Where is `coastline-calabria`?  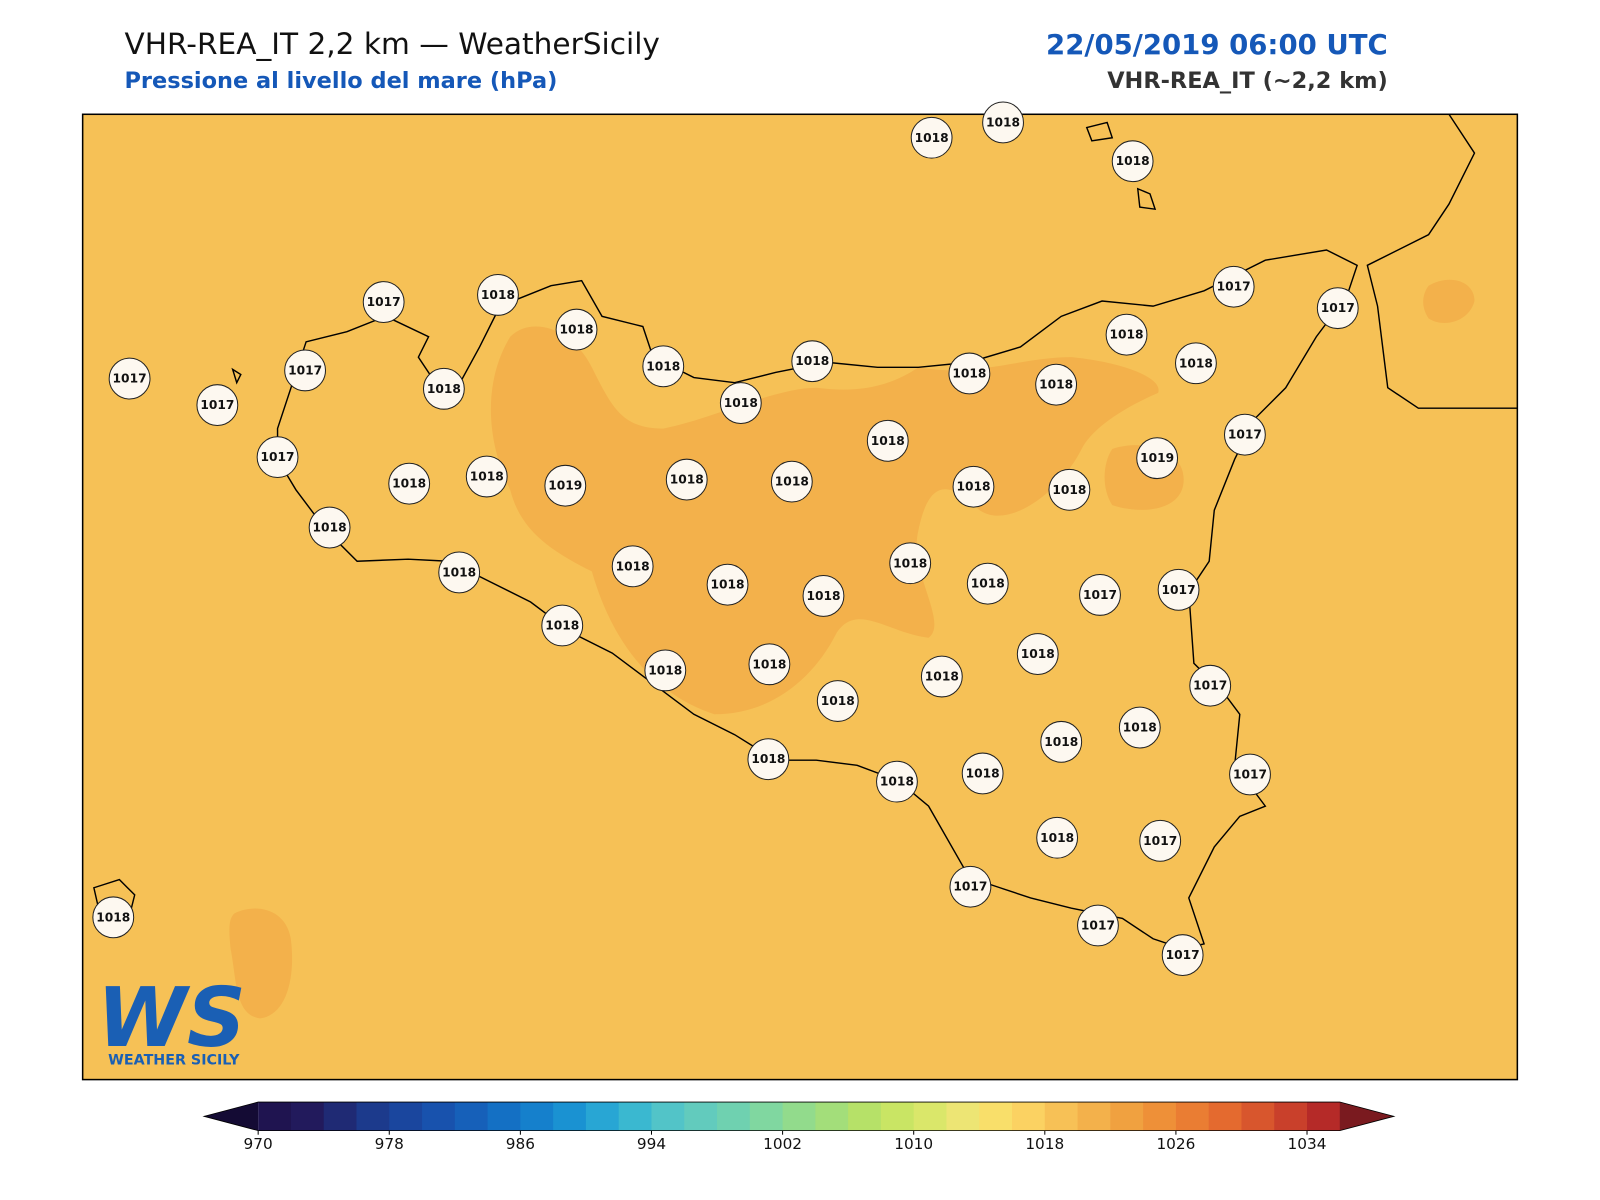 coastline-calabria is located at coordinates (1442, 261).